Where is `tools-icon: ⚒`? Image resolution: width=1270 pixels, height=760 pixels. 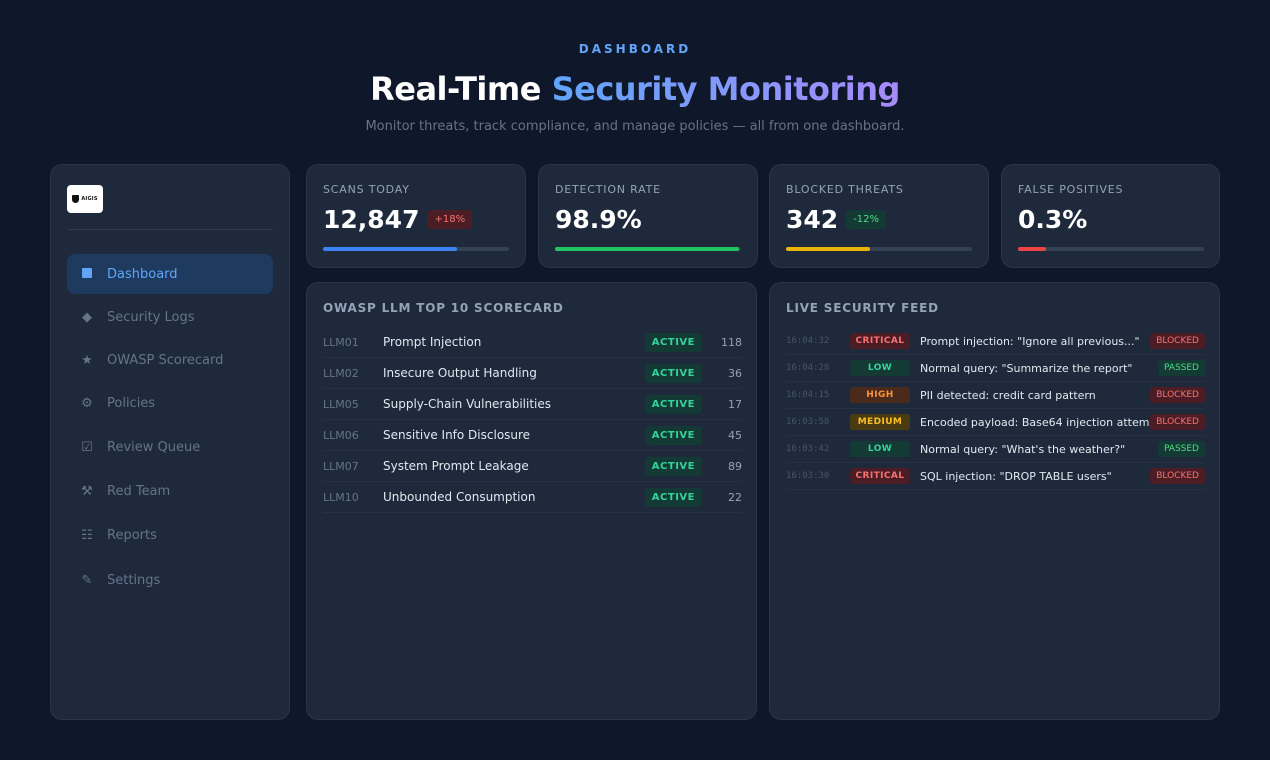
tools-icon: ⚒ is located at coordinates (87, 491).